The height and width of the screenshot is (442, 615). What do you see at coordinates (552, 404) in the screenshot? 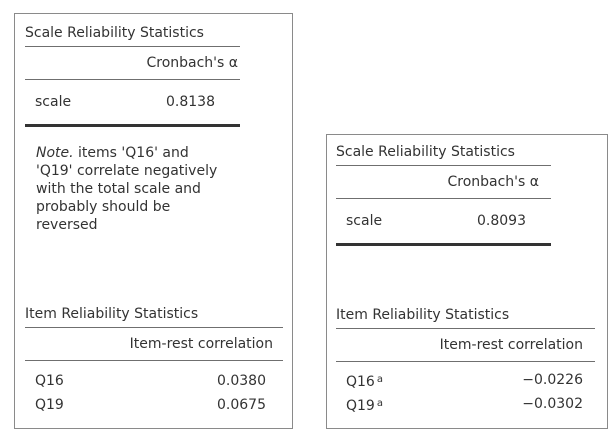
I see `row-value: −0.0302` at bounding box center [552, 404].